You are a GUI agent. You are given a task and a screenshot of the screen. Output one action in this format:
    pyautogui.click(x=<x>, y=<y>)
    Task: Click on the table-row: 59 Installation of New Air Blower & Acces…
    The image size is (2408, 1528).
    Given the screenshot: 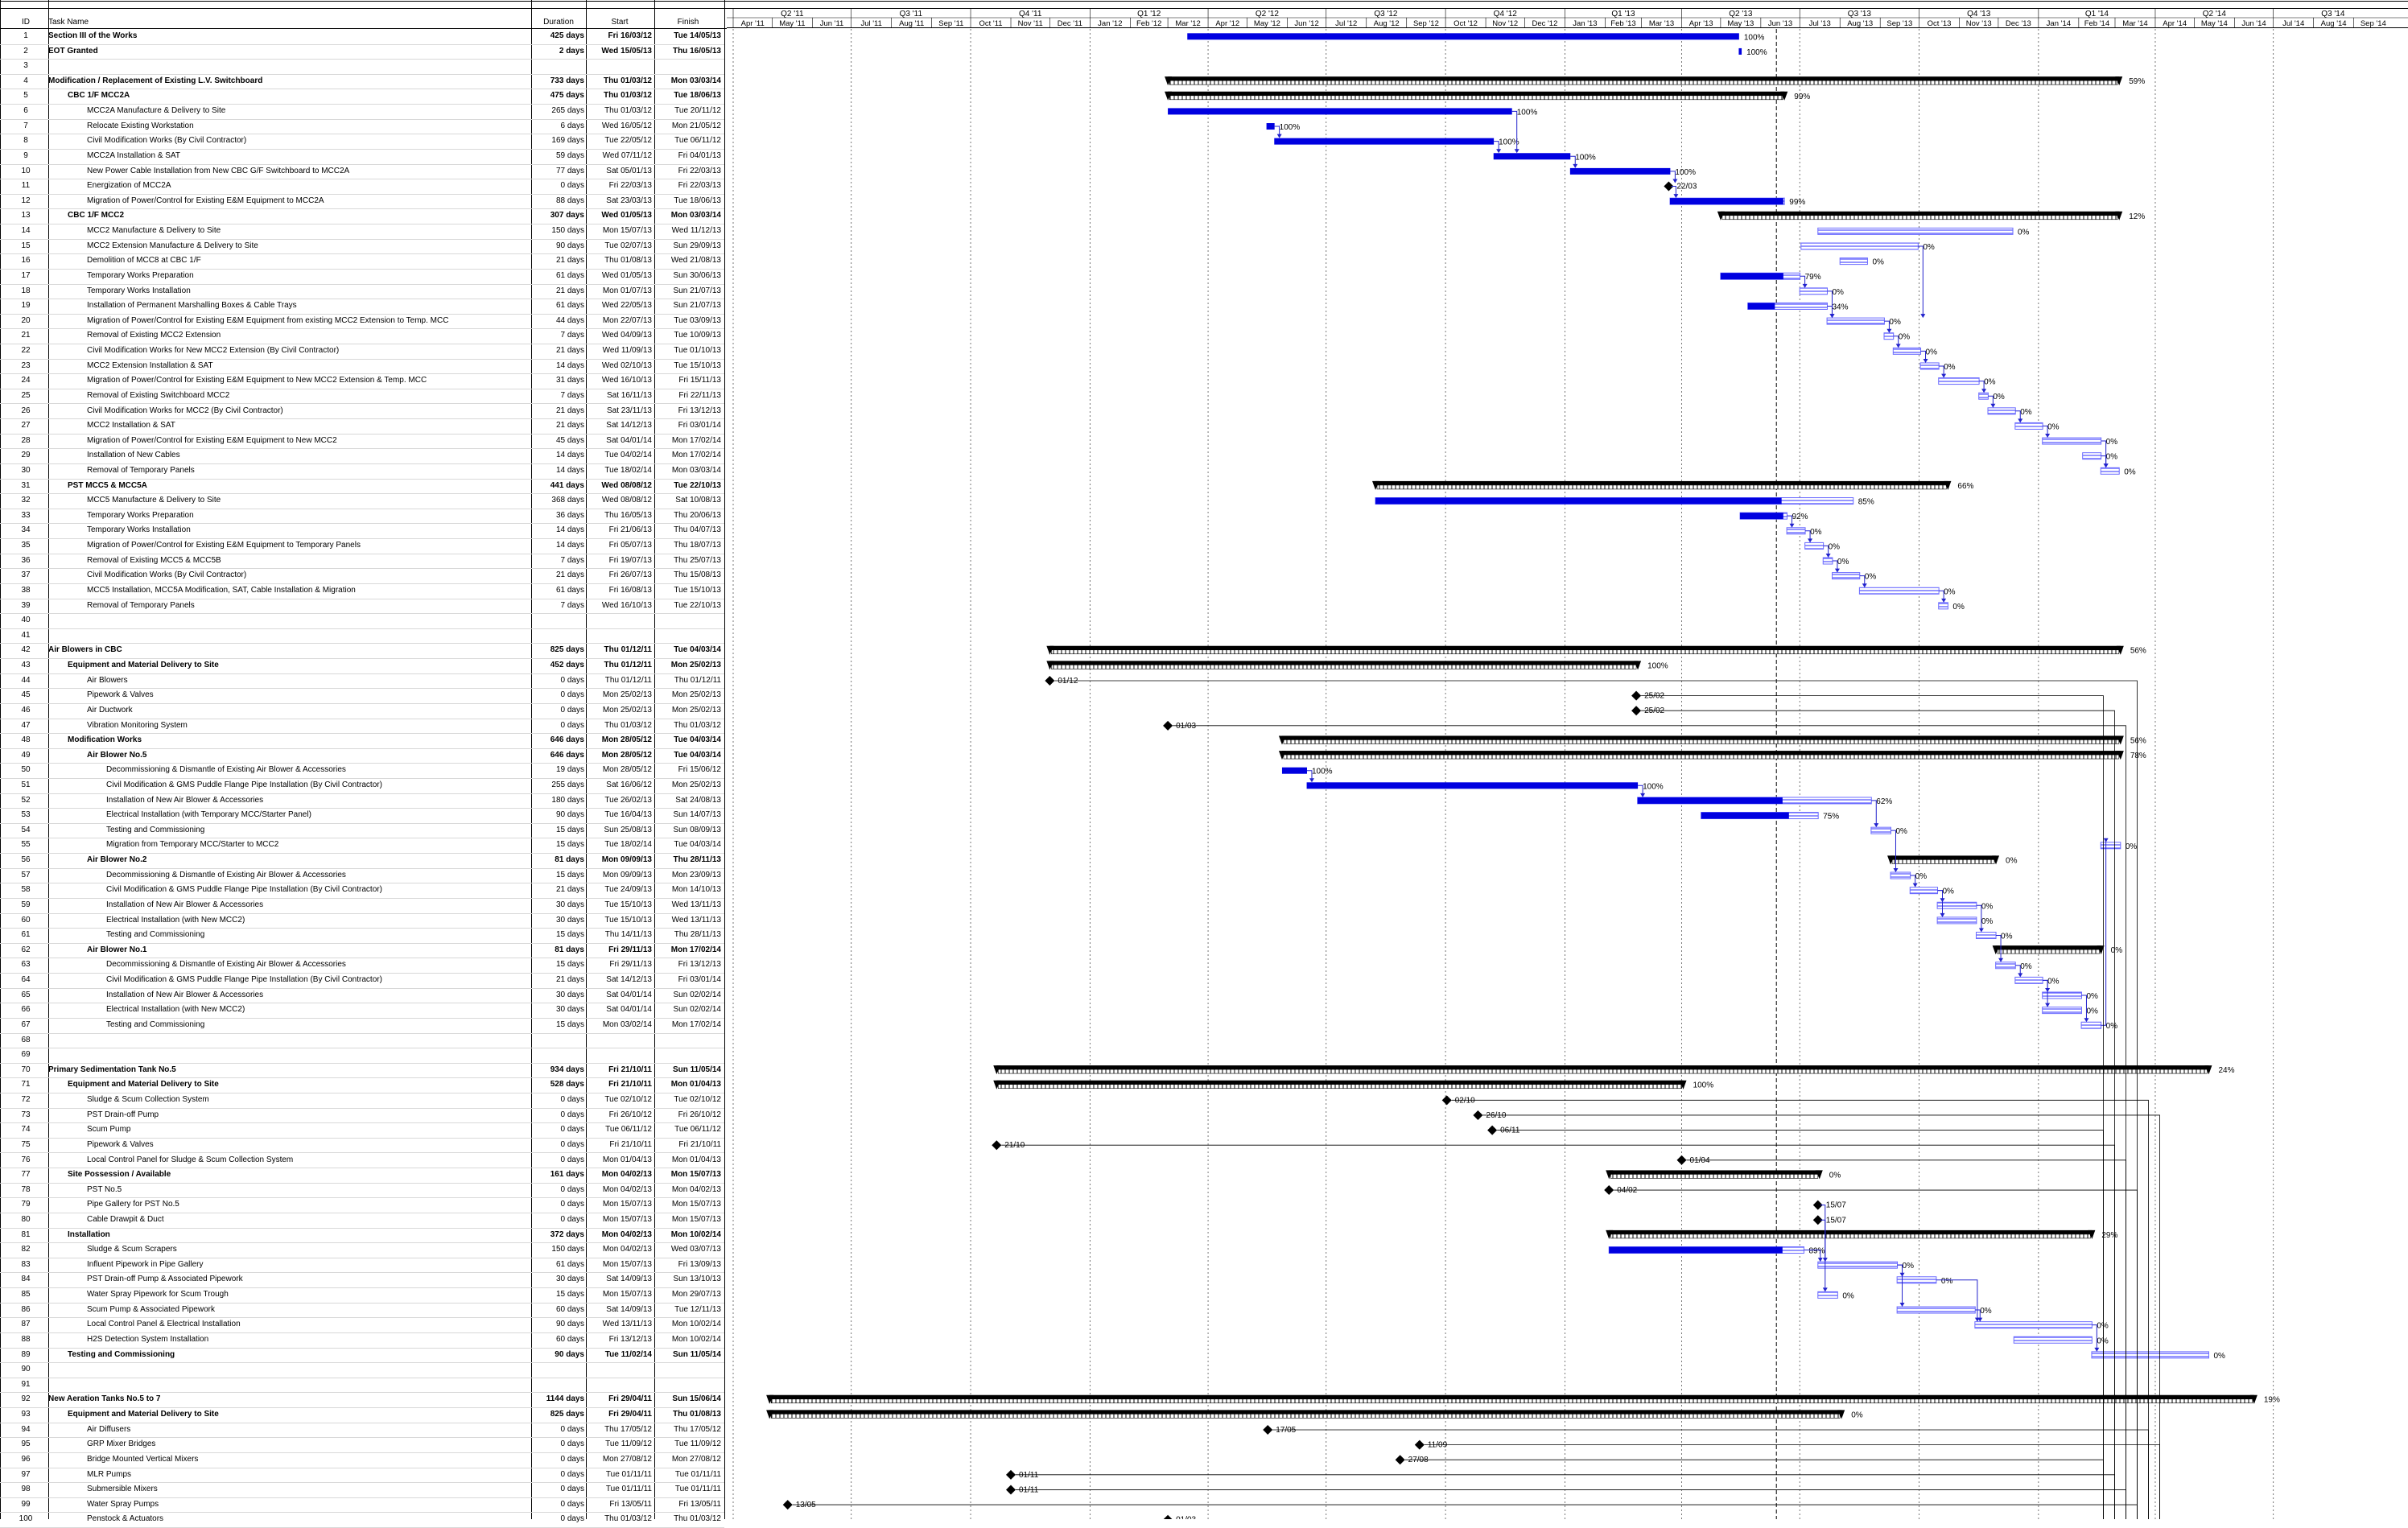 What is the action you would take?
    pyautogui.click(x=362, y=906)
    